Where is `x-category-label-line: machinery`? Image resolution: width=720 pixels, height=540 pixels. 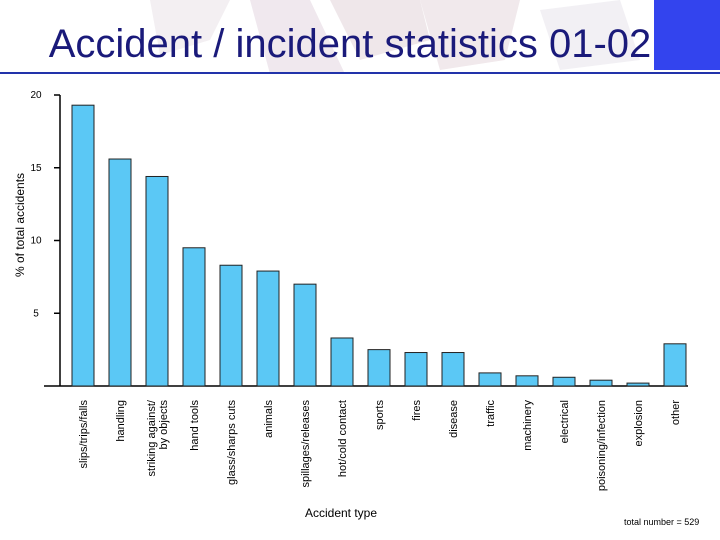
x-category-label-line: machinery is located at coordinates (528, 425).